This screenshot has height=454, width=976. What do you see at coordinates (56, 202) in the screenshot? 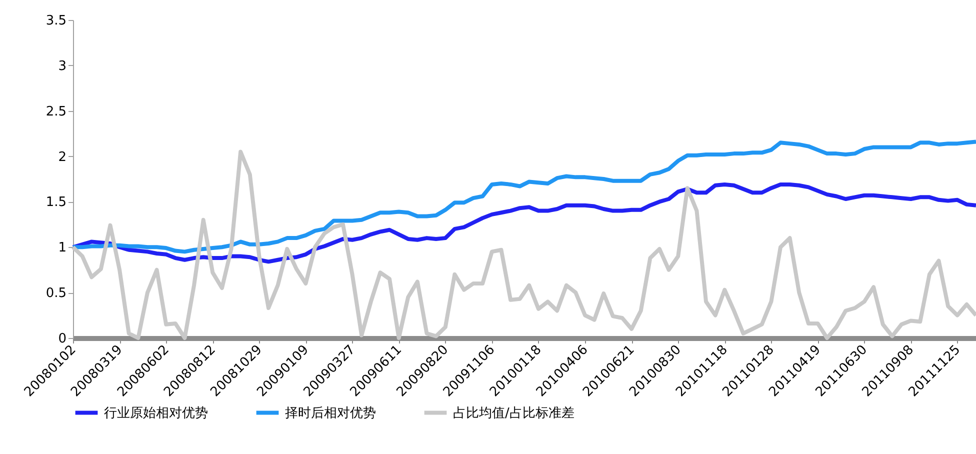
I see `y-tick-label: 1.5` at bounding box center [56, 202].